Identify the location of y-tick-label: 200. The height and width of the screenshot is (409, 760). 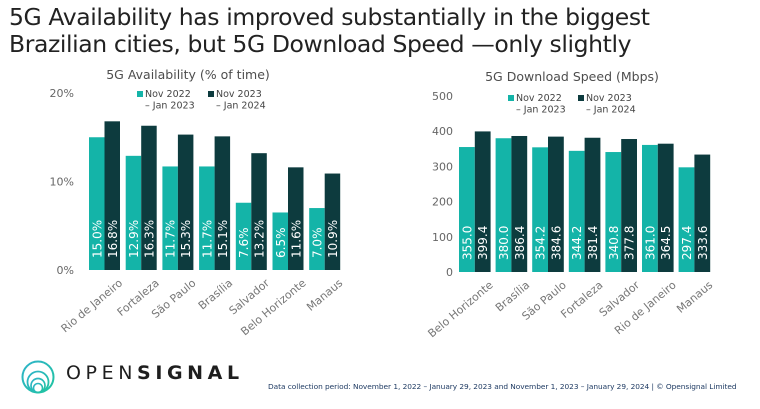
(442, 202).